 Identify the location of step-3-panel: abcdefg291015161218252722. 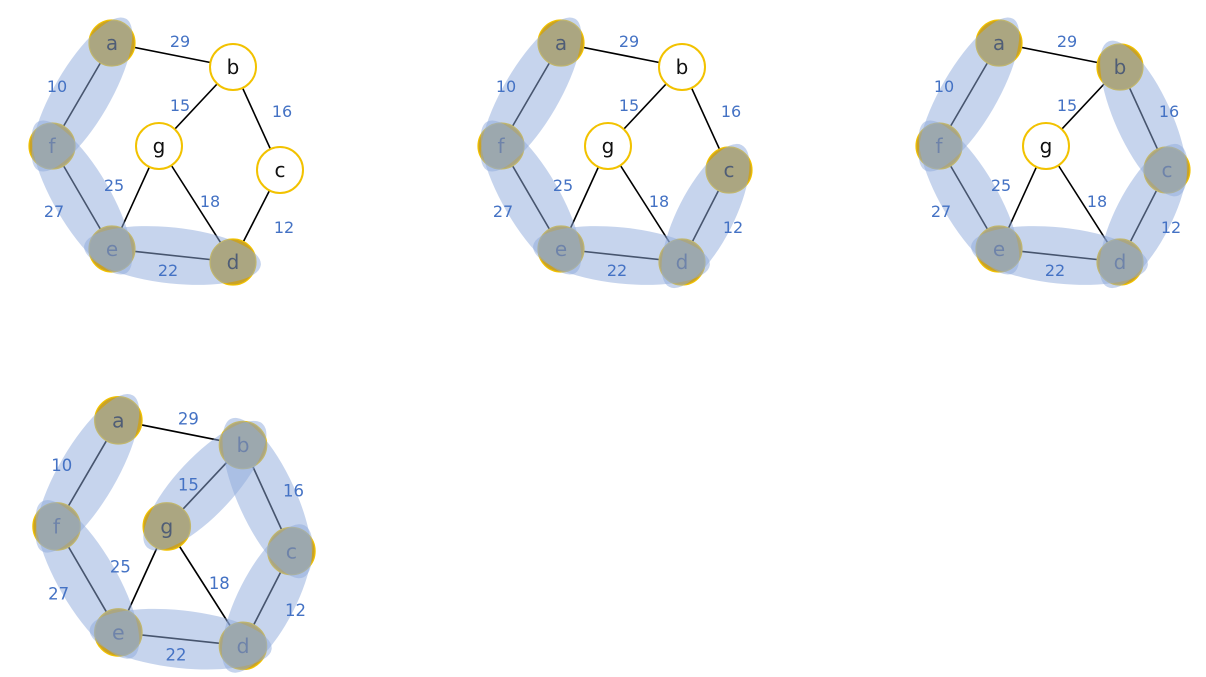
(1053, 153).